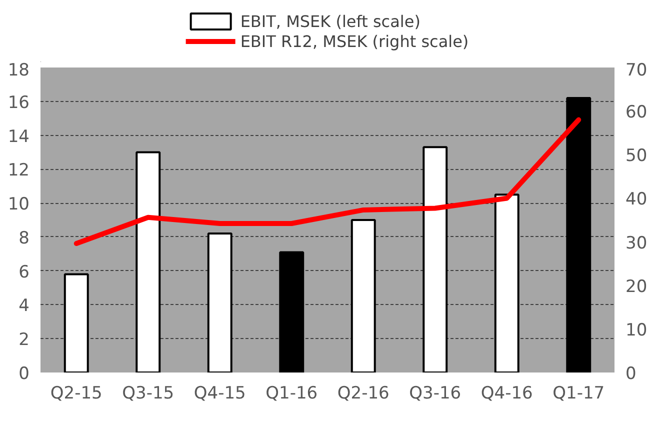 The image size is (655, 439). Describe the element at coordinates (19, 102) in the screenshot. I see `y-tick-label: 16` at that location.